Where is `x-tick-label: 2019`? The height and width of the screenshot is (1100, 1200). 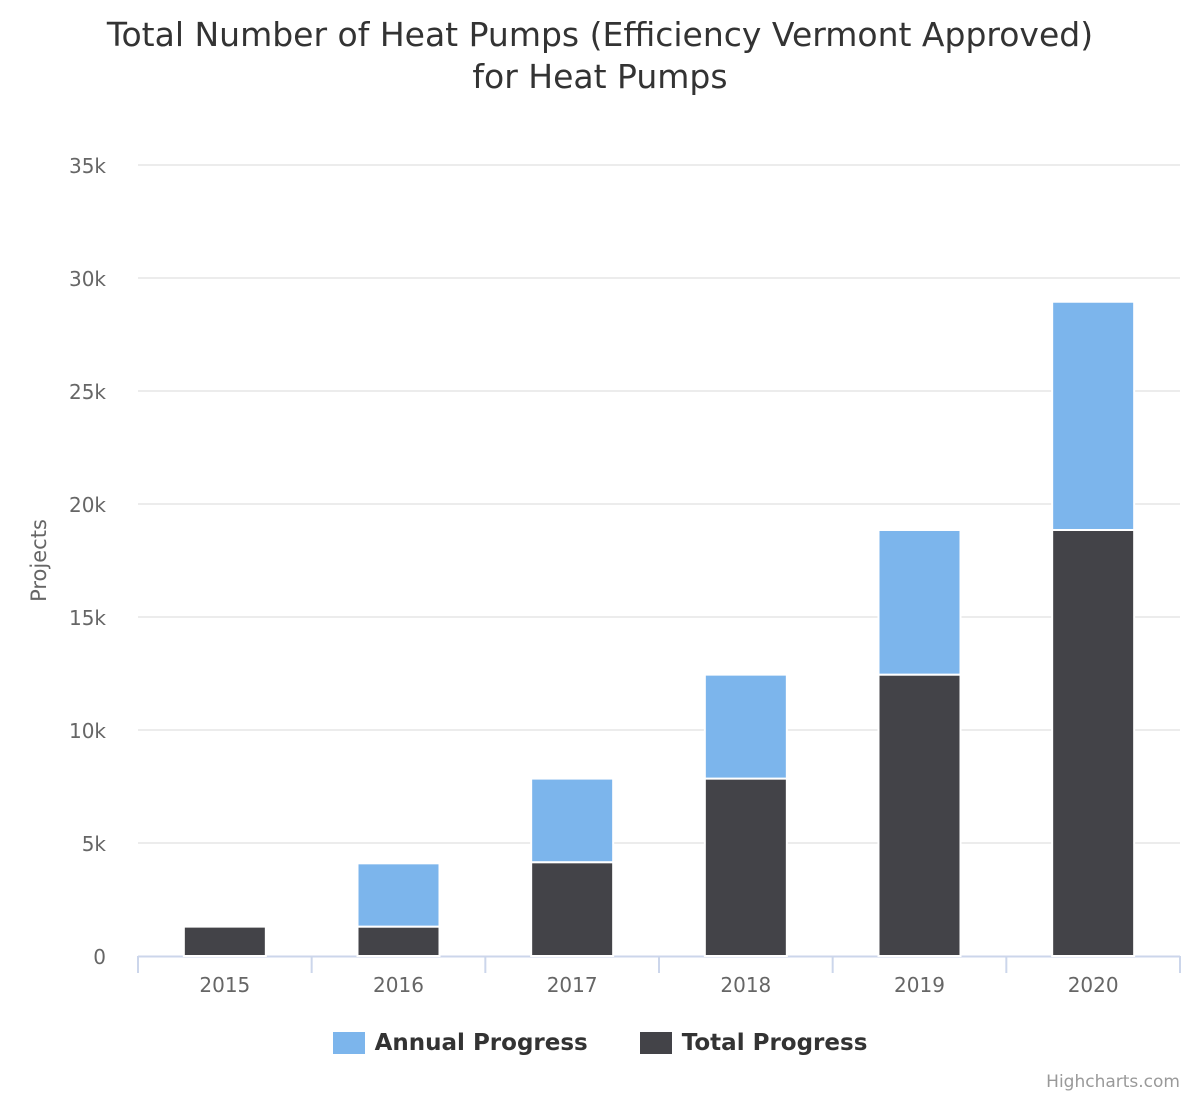 x-tick-label: 2019 is located at coordinates (919, 985).